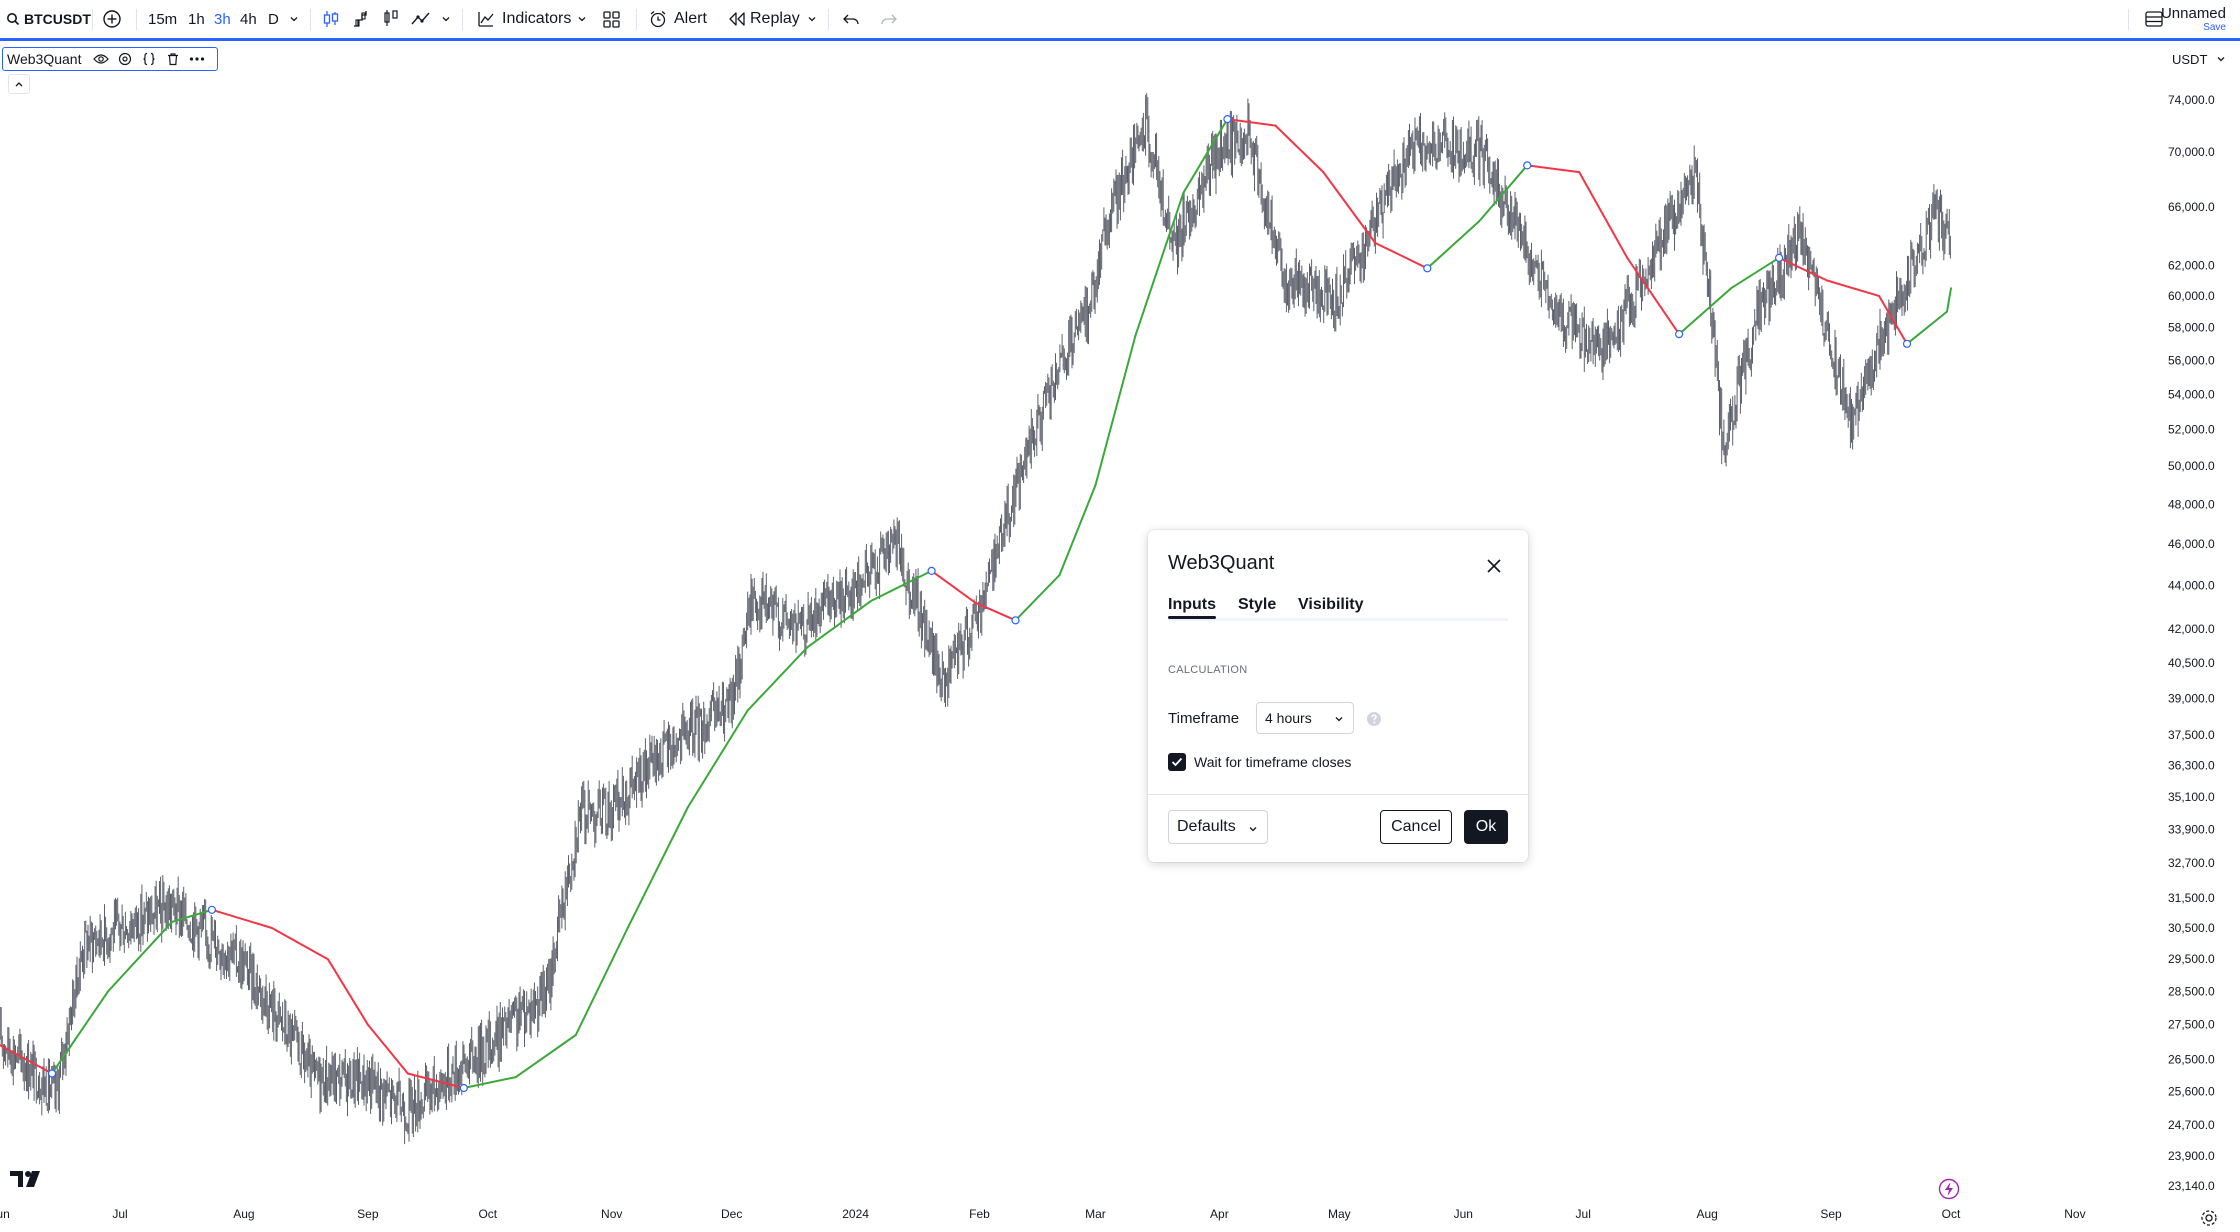  I want to click on settings-button, so click(125, 59).